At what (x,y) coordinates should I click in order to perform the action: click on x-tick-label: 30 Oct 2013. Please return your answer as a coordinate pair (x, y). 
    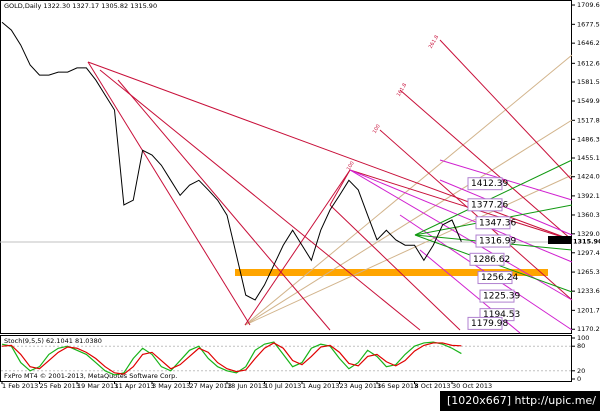
    Looking at the image, I should click on (472, 386).